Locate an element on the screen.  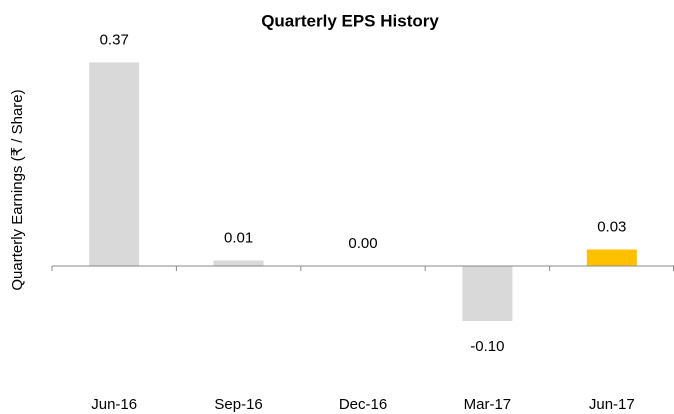
x-tick-label: Mar-17 is located at coordinates (488, 404).